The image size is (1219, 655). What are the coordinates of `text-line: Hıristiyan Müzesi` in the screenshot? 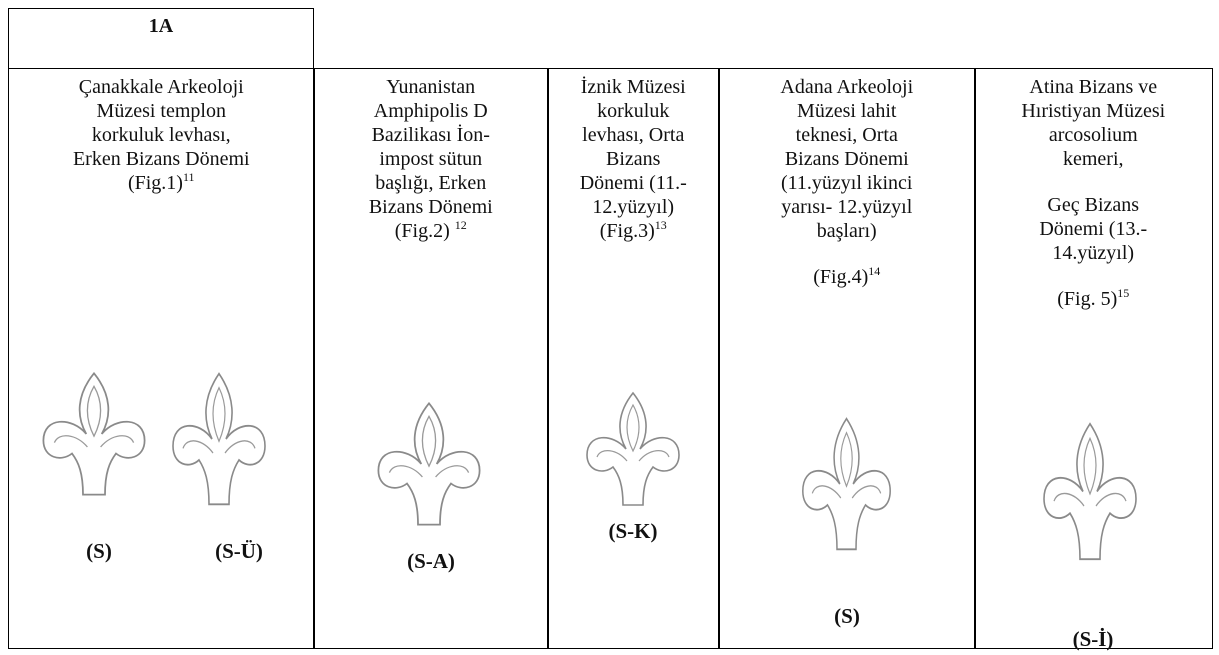 It's located at (1093, 111).